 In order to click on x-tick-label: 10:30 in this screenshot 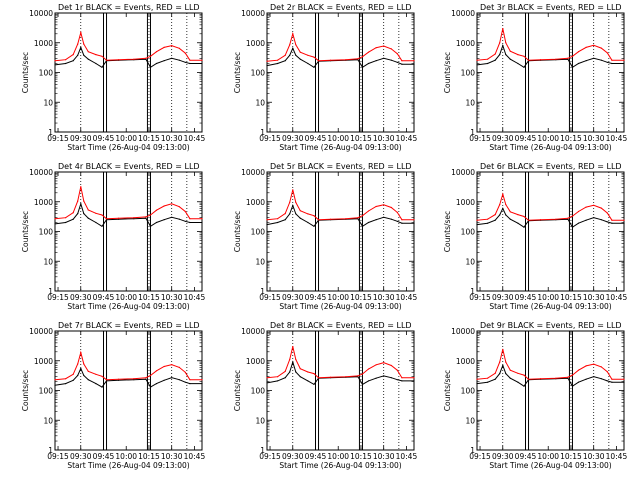, I will do `click(594, 456)`.